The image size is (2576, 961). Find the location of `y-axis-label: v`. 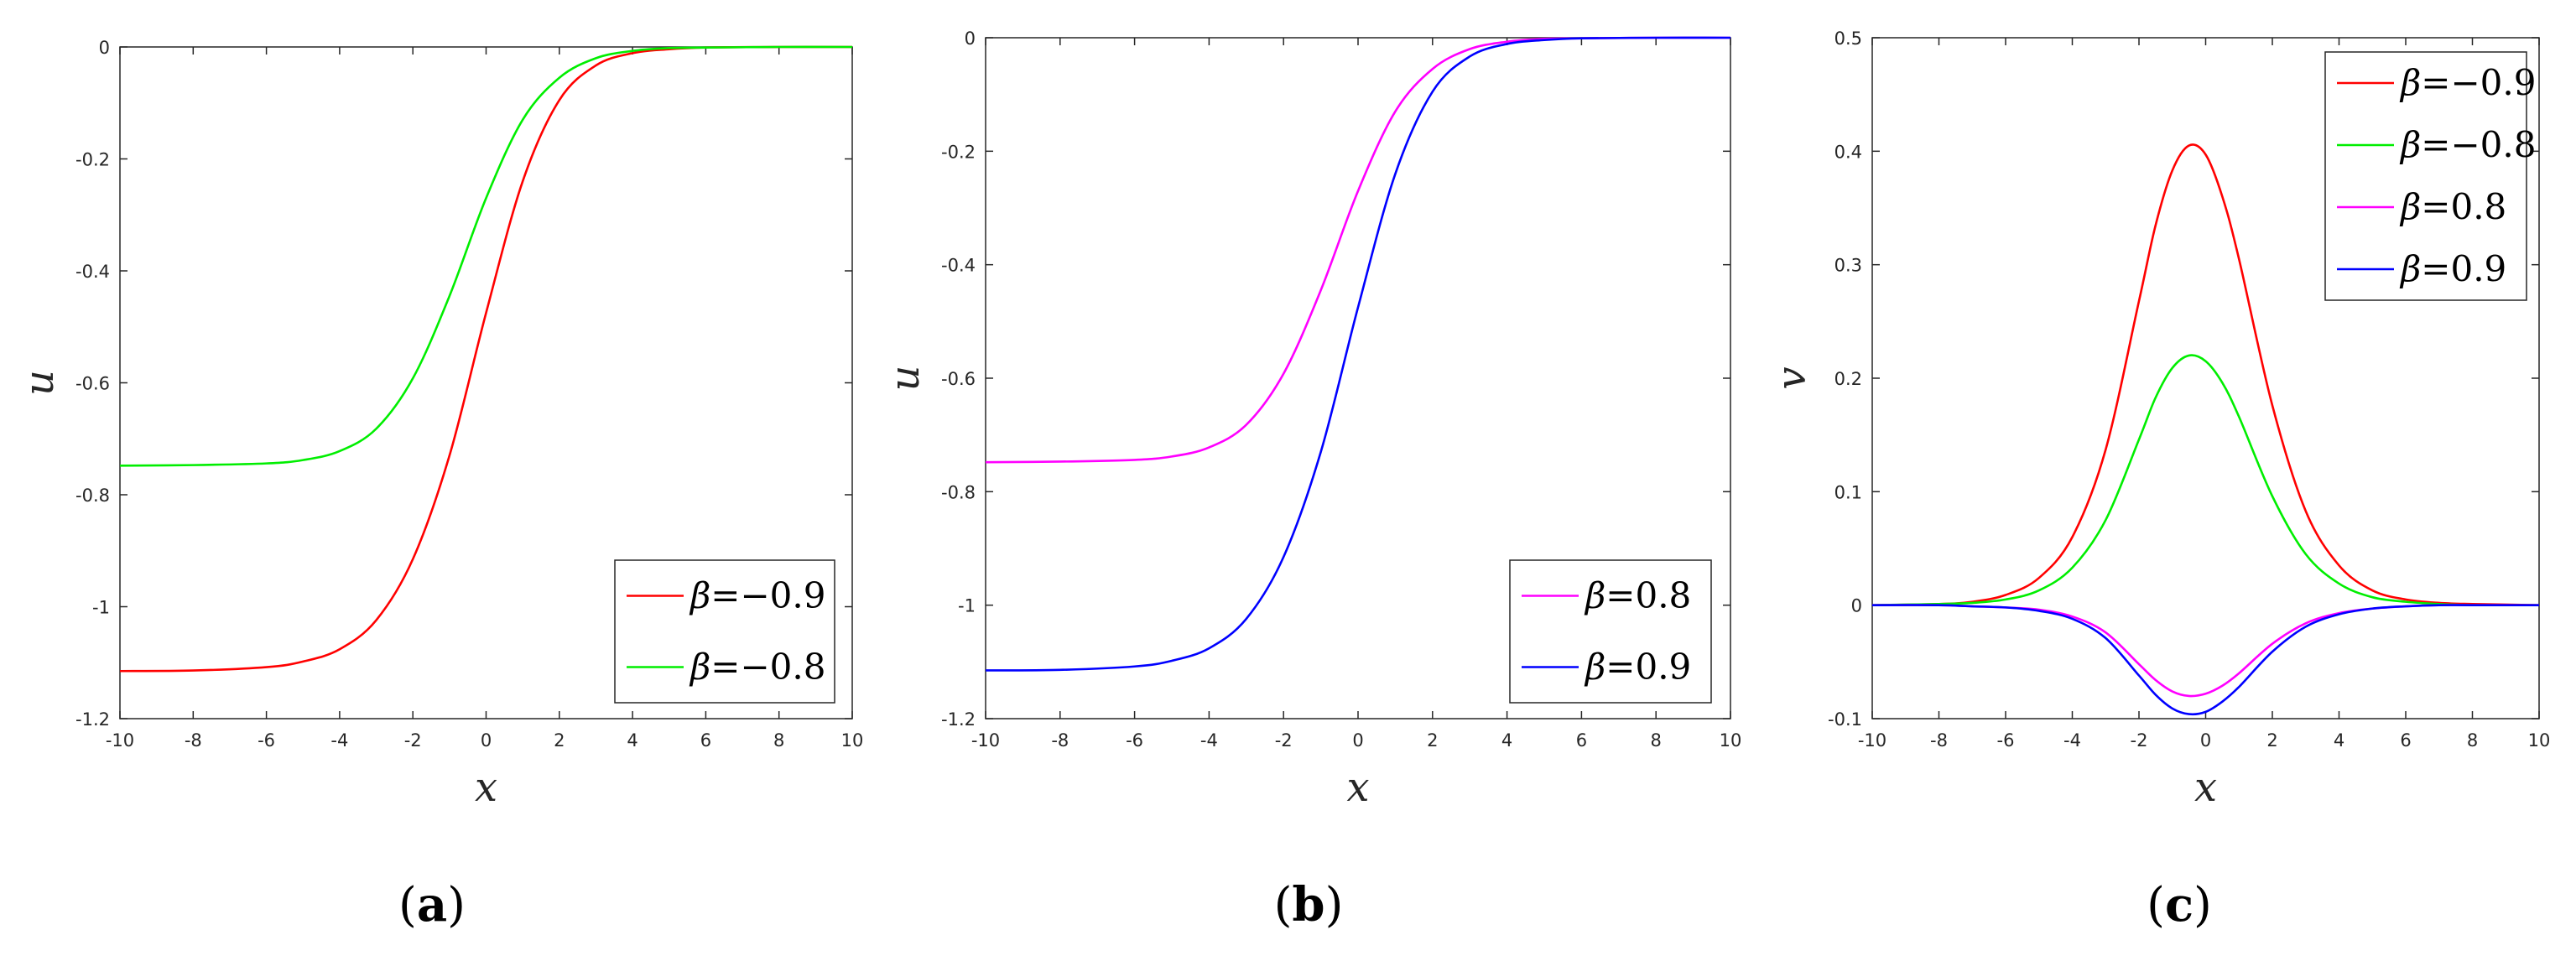

y-axis-label: v is located at coordinates (1791, 377).